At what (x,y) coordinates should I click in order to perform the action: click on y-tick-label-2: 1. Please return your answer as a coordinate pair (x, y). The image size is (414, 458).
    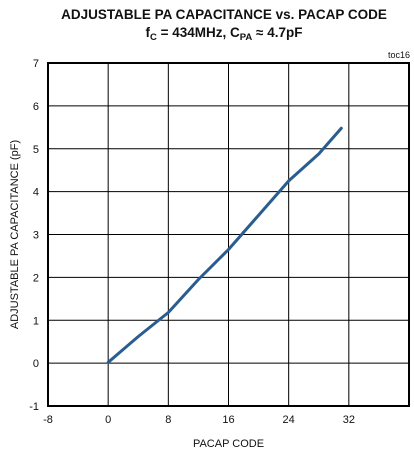
    Looking at the image, I should click on (36, 321).